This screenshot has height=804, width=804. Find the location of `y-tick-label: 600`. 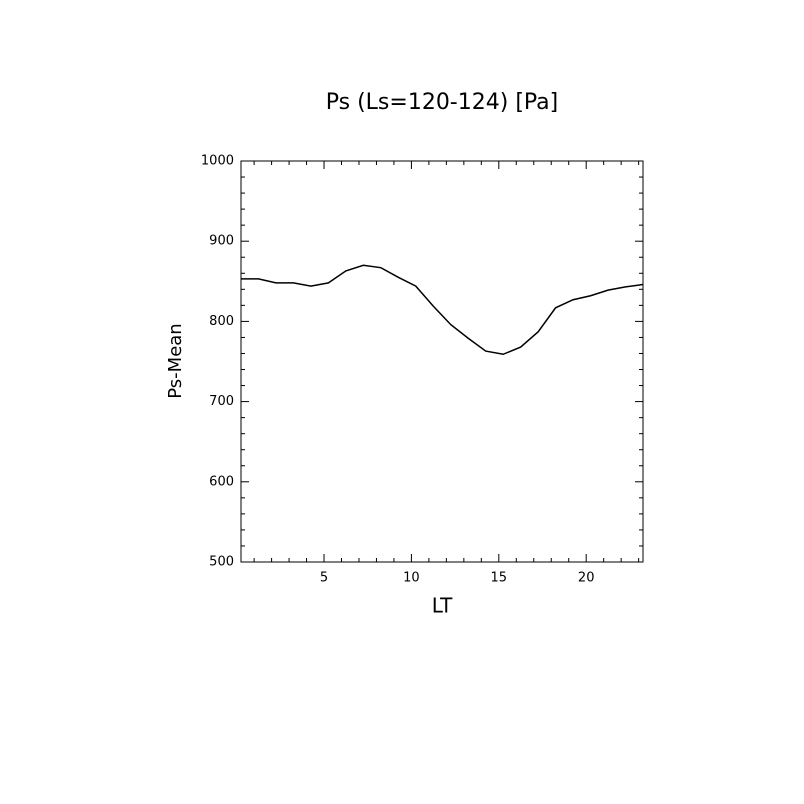

y-tick-label: 600 is located at coordinates (221, 481).